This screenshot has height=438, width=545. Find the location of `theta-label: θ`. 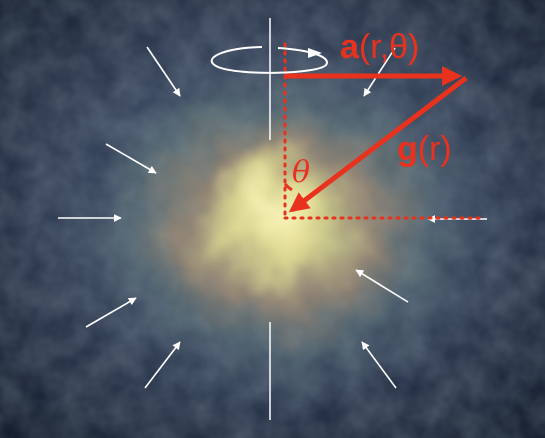

theta-label: θ is located at coordinates (301, 172).